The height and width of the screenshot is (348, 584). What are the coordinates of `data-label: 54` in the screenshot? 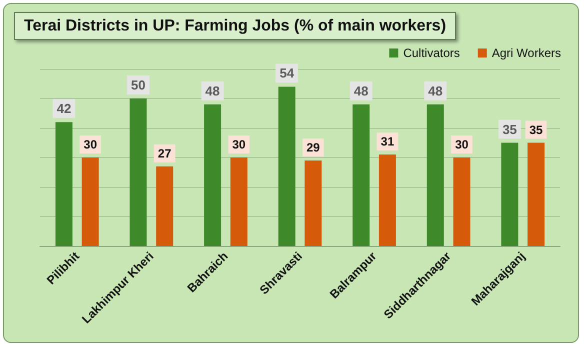 It's located at (287, 73).